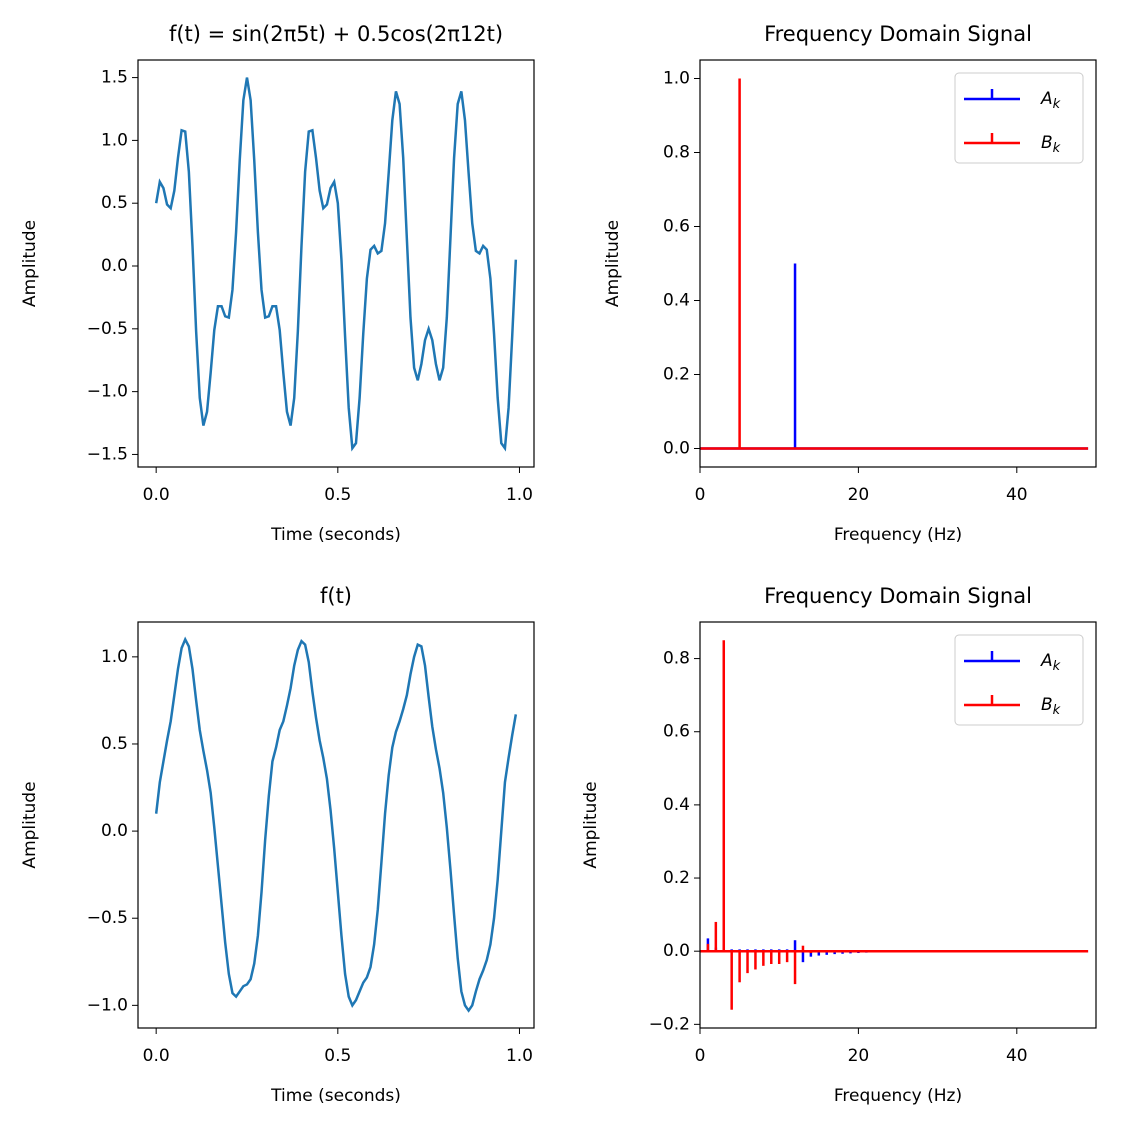 The height and width of the screenshot is (1130, 1121). Describe the element at coordinates (669, 1024) in the screenshot. I see `y-tick-label: −0.2` at that location.